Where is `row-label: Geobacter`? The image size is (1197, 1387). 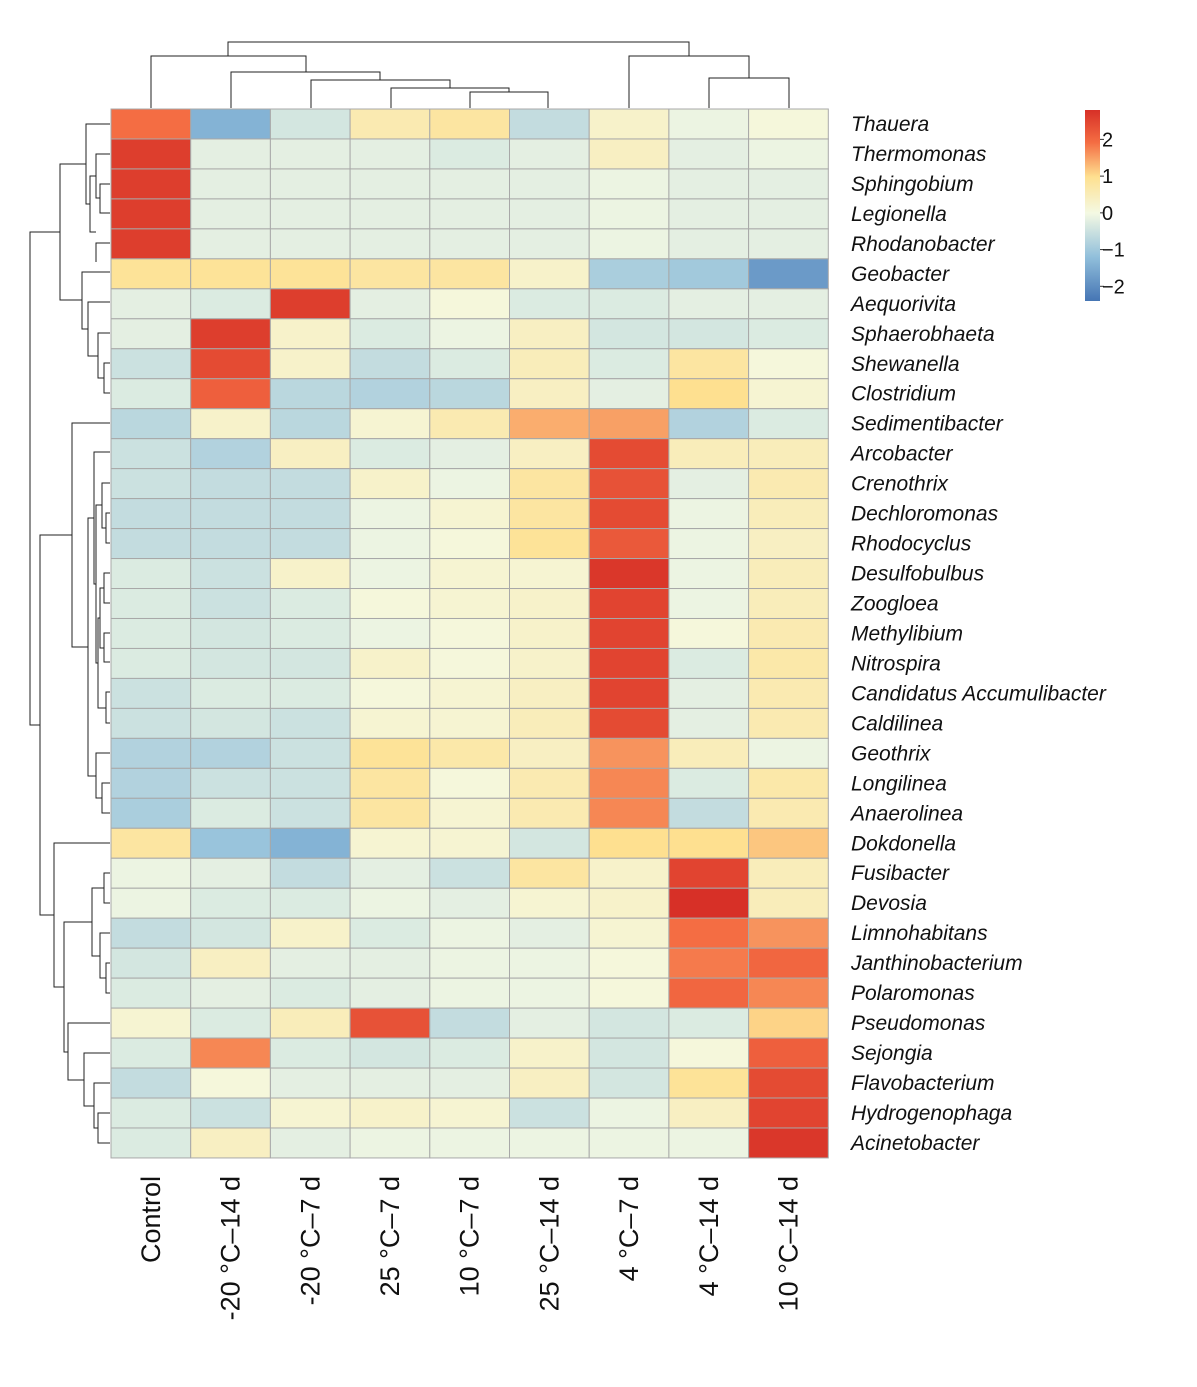
row-label: Geobacter is located at coordinates (900, 274).